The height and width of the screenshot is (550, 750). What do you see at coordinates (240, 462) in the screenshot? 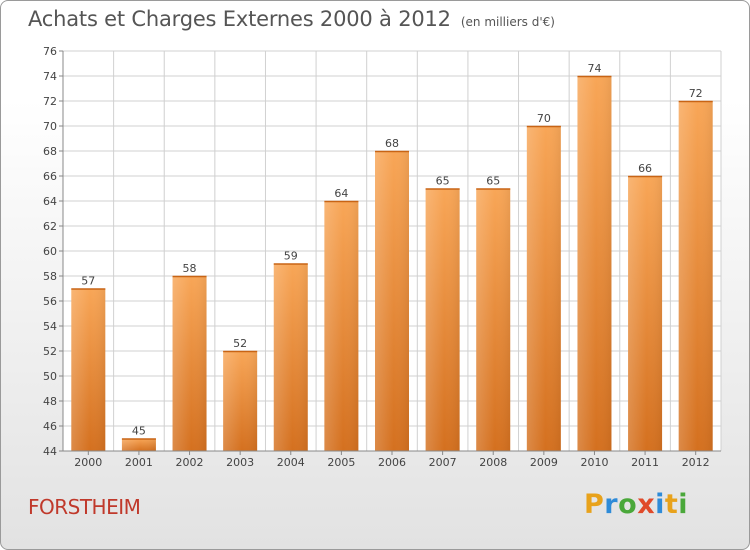
I see `x-tick-label: 2003` at bounding box center [240, 462].